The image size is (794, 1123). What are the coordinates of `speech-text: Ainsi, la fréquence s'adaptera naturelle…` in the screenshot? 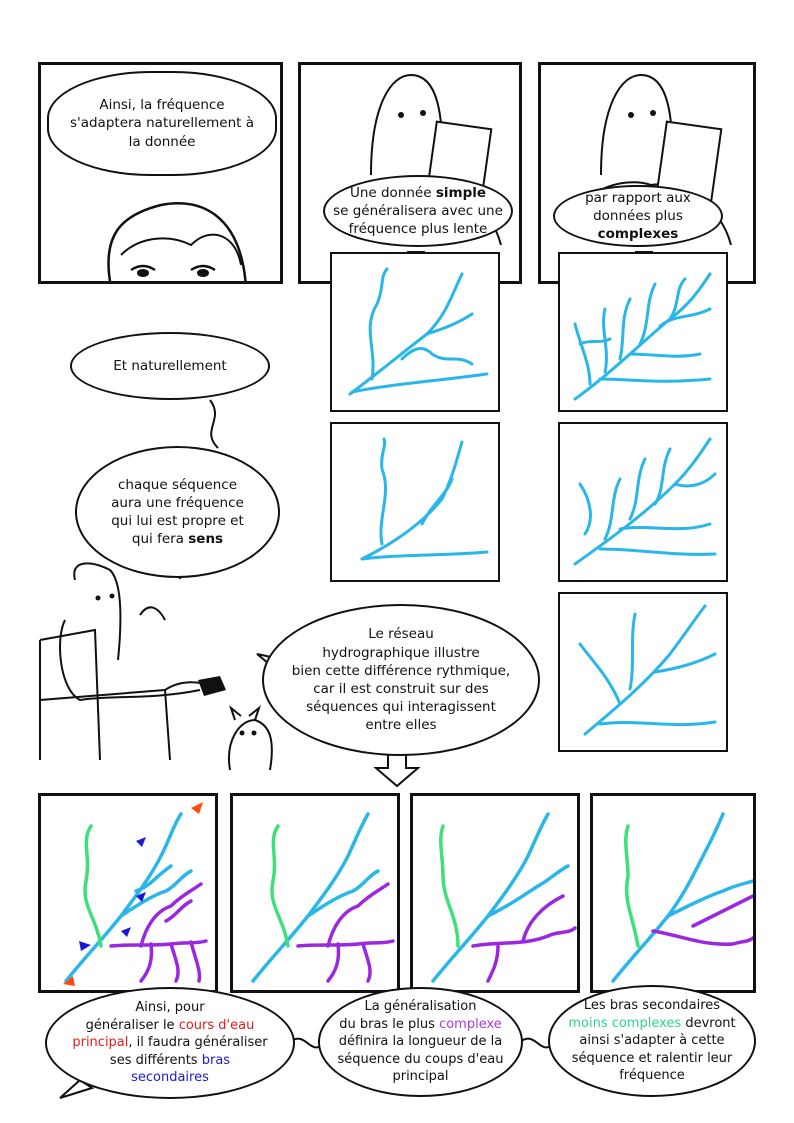 It's located at (162, 123).